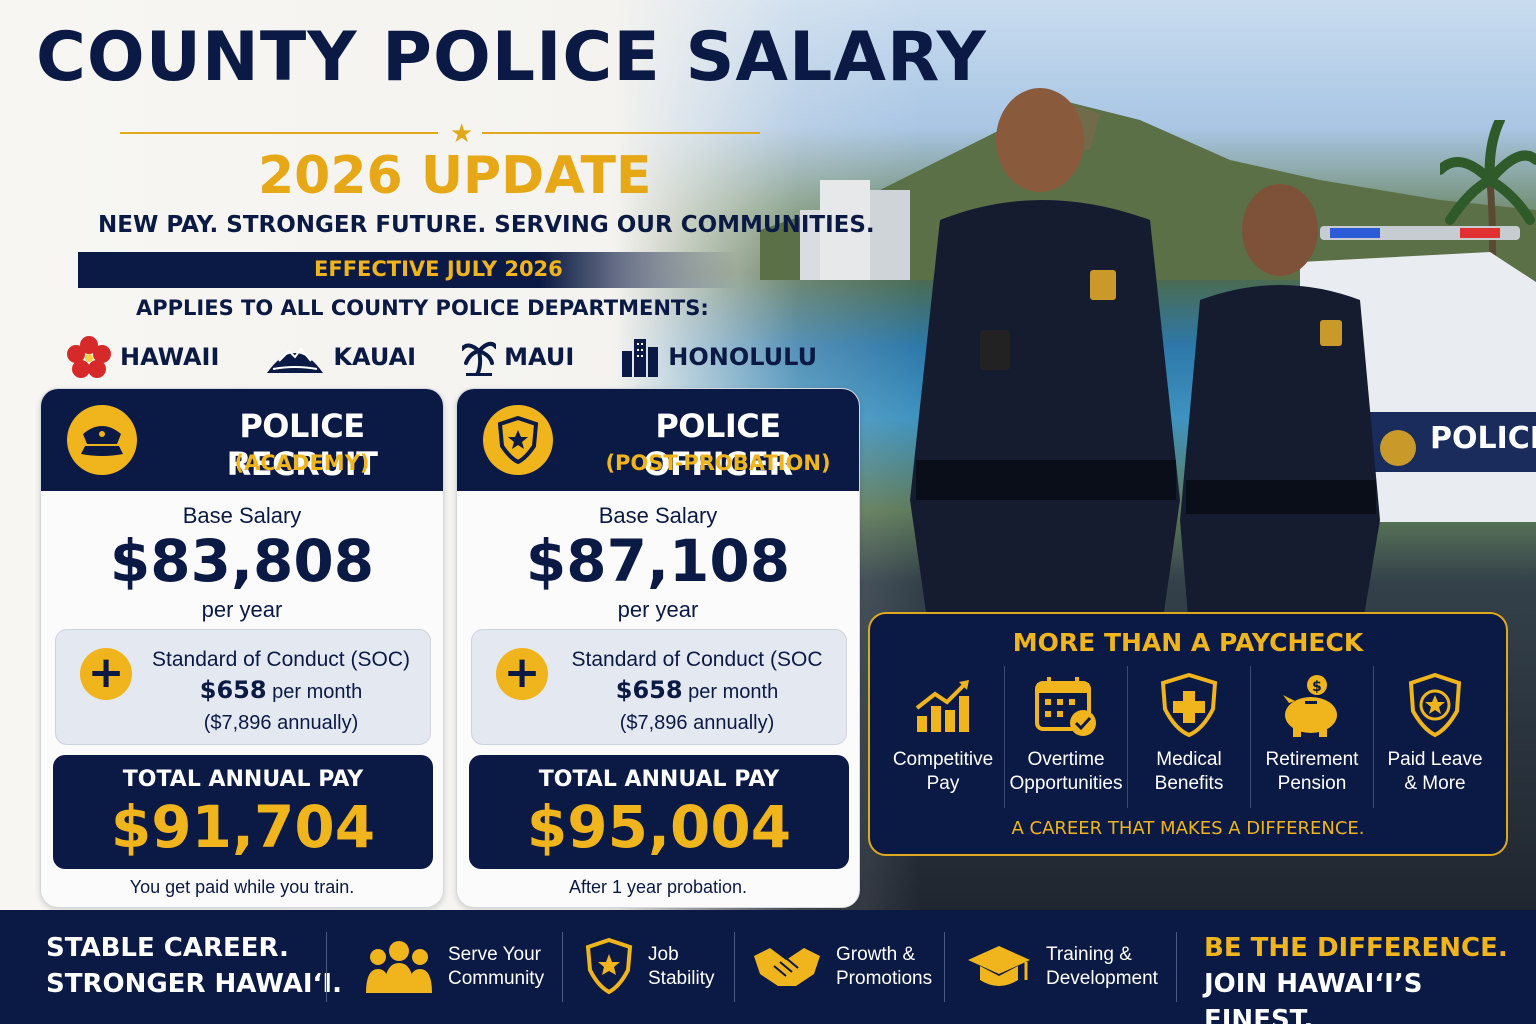 The height and width of the screenshot is (1024, 1536). I want to click on county-name: KAUAI, so click(375, 357).